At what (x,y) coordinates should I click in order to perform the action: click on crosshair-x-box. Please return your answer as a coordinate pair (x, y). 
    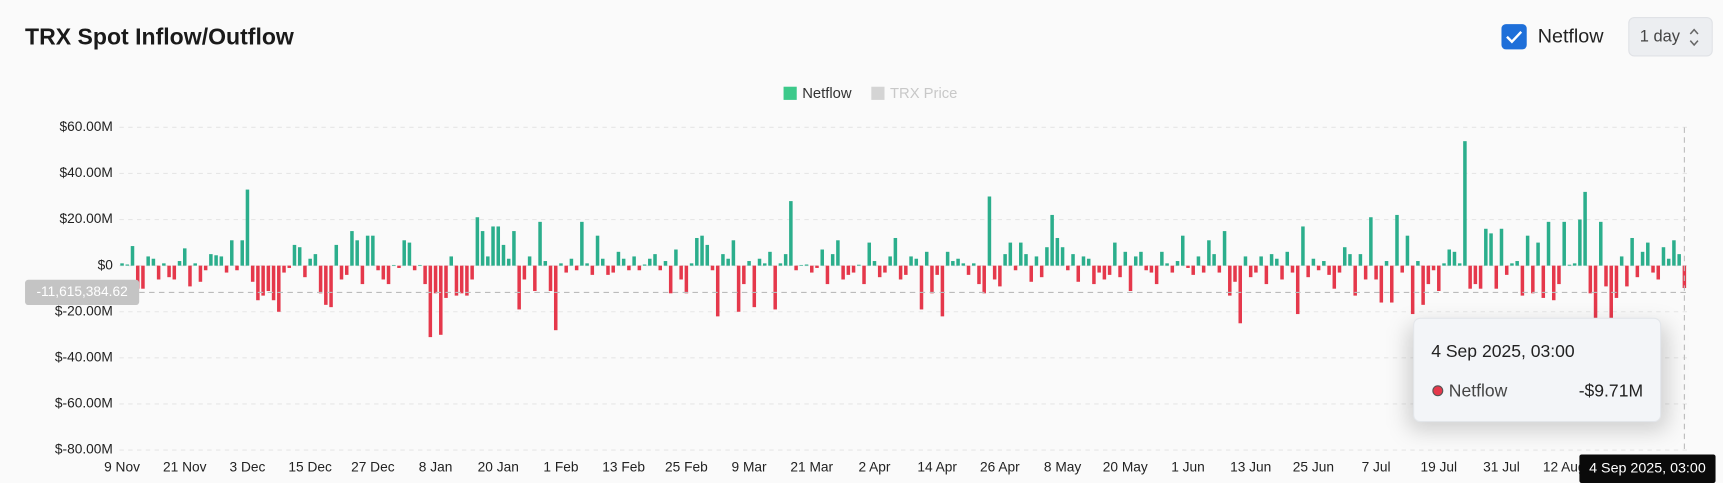
    Looking at the image, I should click on (1647, 468).